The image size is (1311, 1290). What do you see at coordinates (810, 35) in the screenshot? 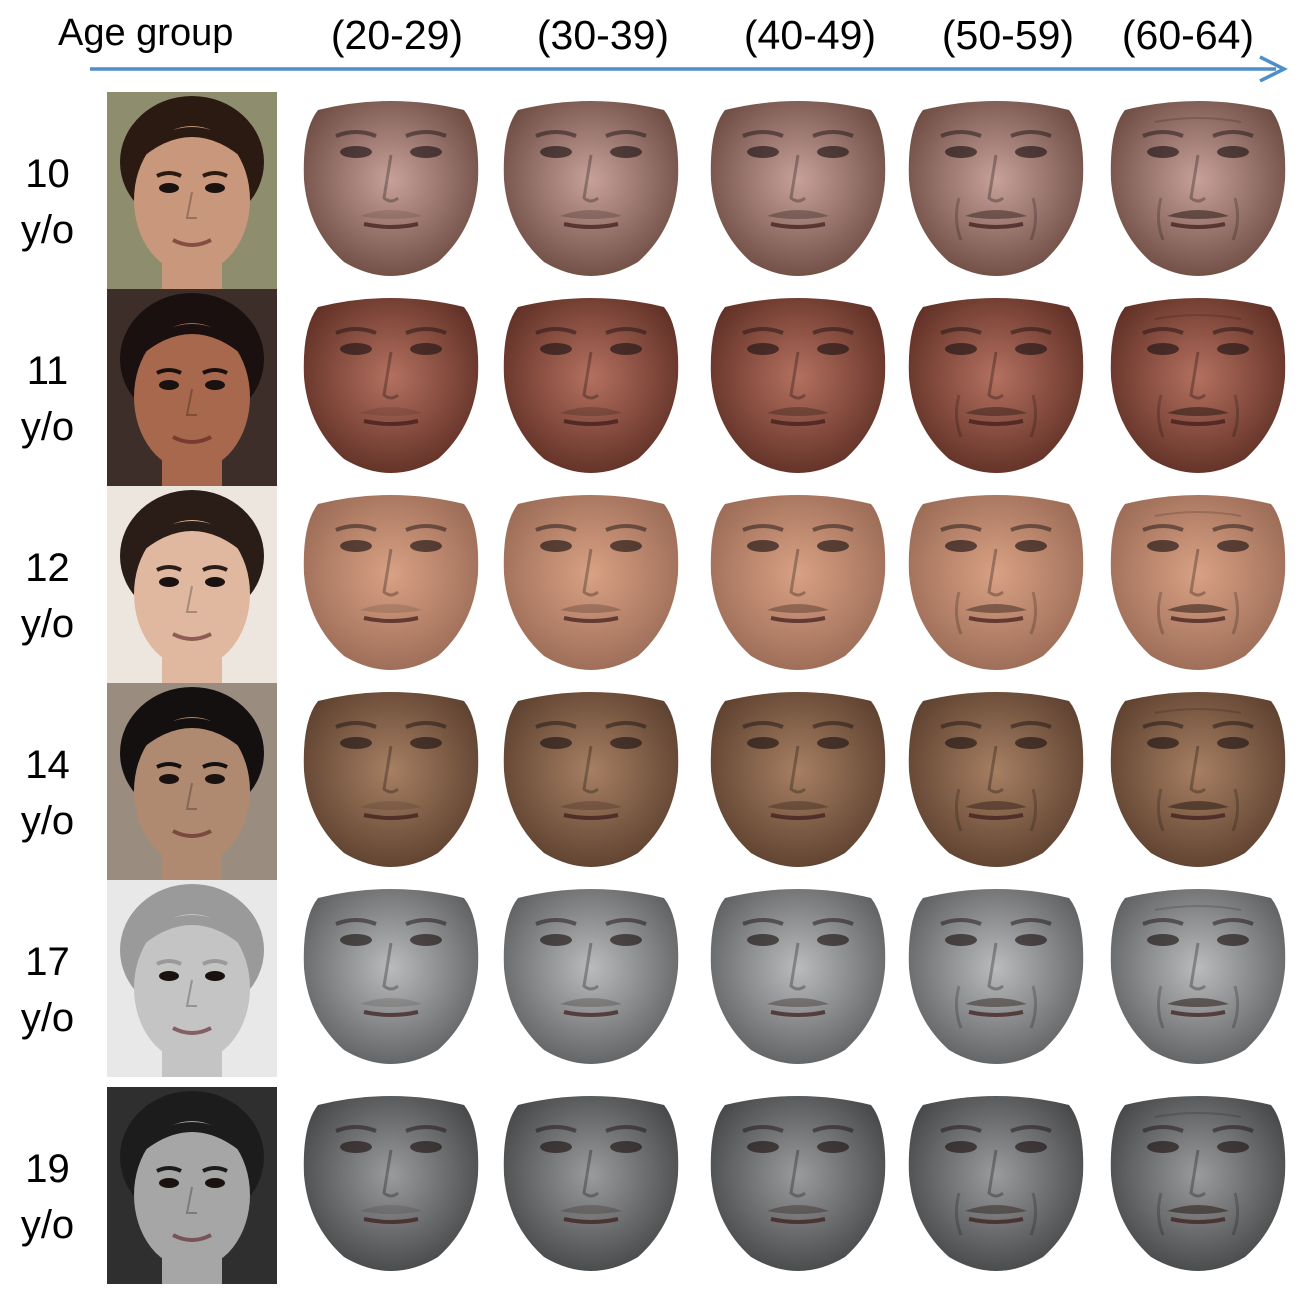
I see `column-label-40-49: (40-49)` at bounding box center [810, 35].